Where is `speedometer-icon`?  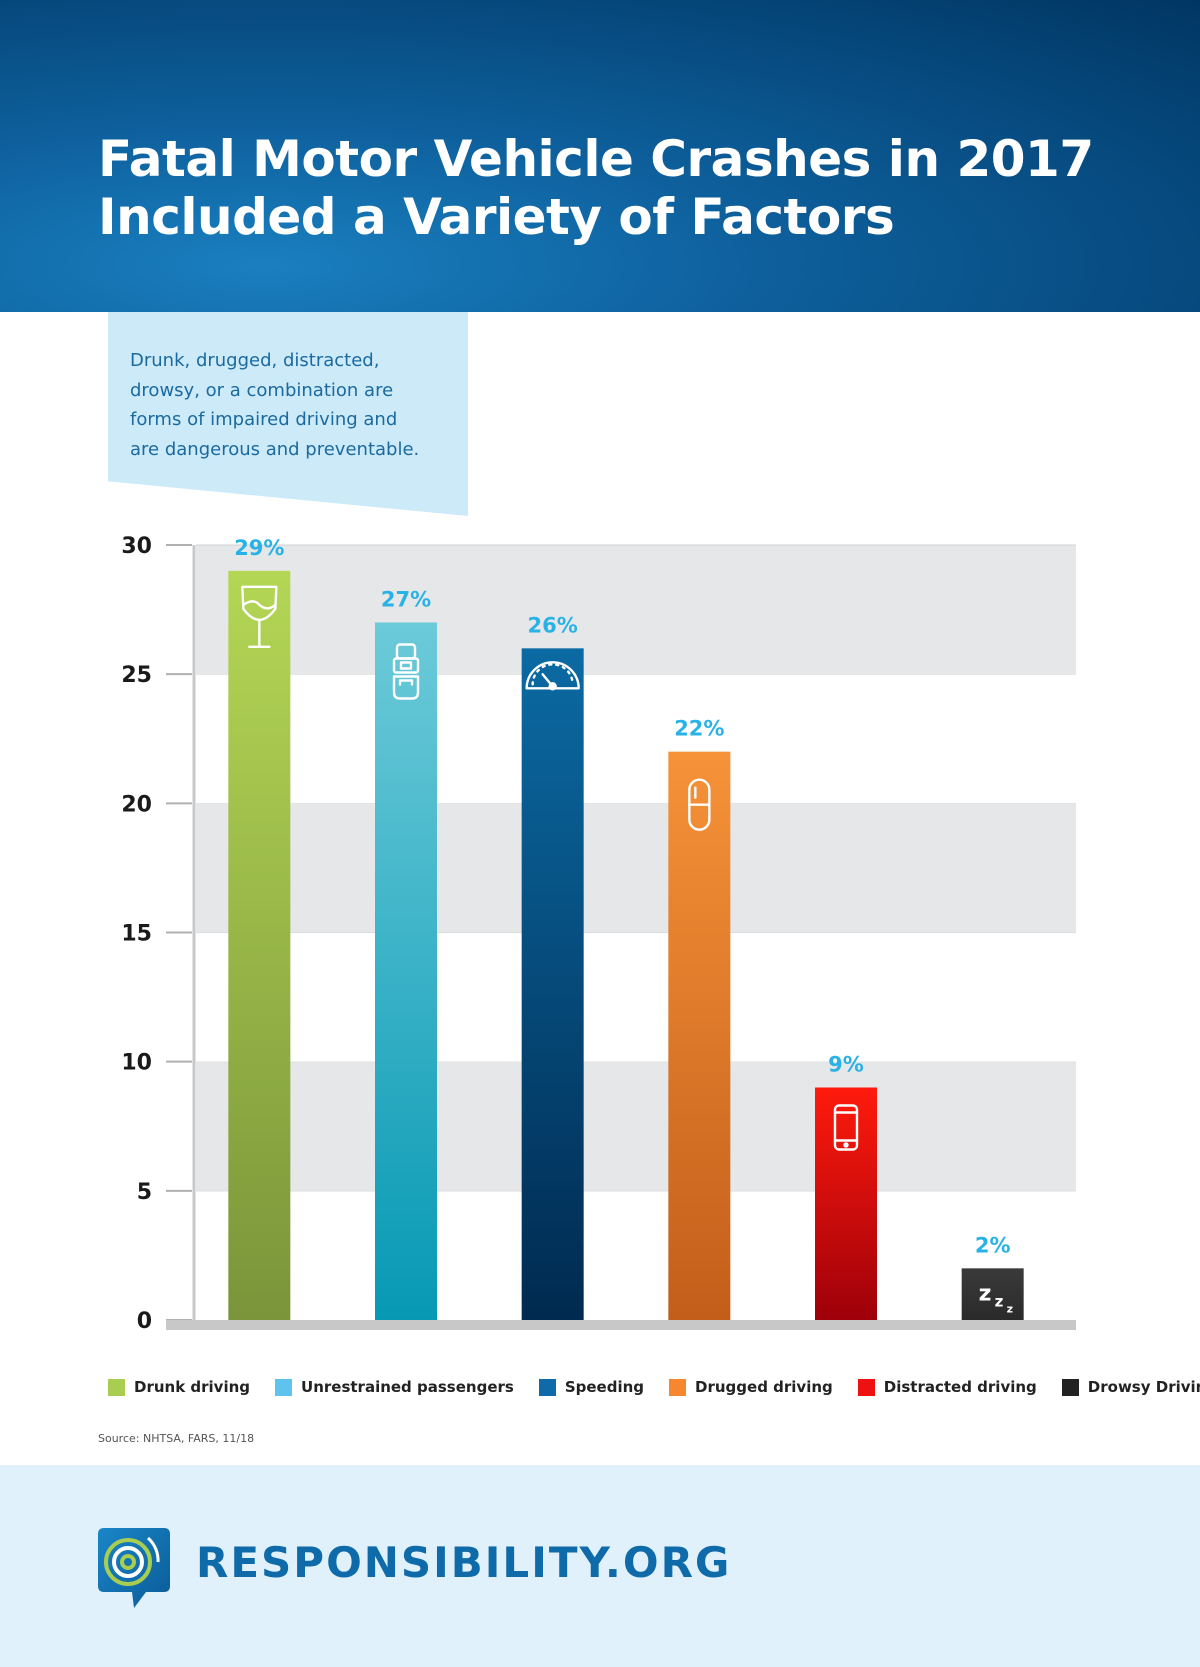
speedometer-icon is located at coordinates (552, 676).